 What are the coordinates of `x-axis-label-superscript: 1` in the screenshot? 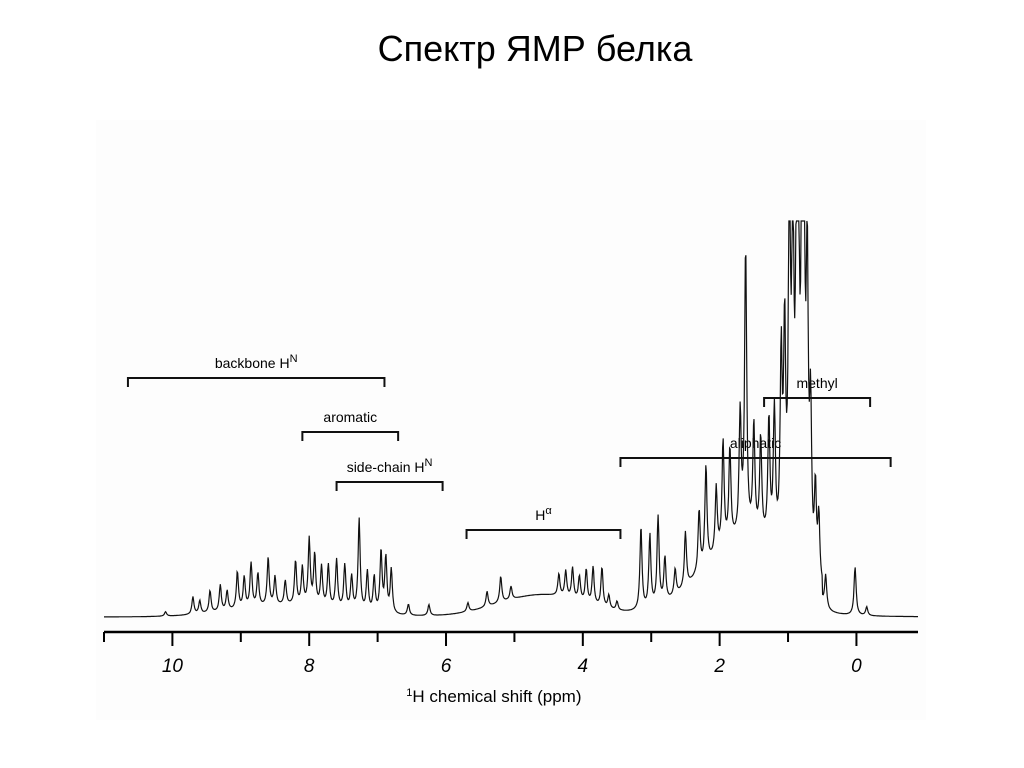 It's located at (409, 693).